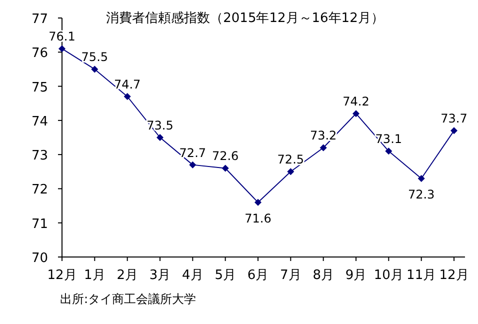 The image size is (478, 324). Describe the element at coordinates (94, 57) in the screenshot. I see `data-label: 75.5` at that location.